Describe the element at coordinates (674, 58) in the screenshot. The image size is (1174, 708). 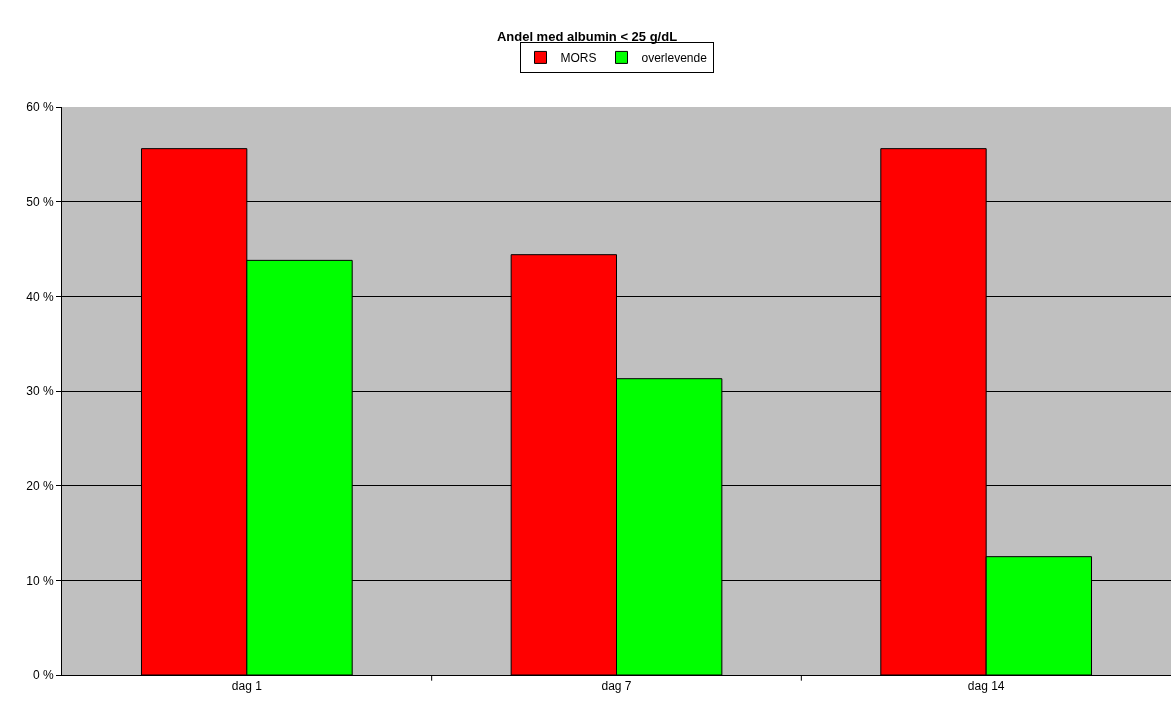
I see `legend-label: overlevende` at that location.